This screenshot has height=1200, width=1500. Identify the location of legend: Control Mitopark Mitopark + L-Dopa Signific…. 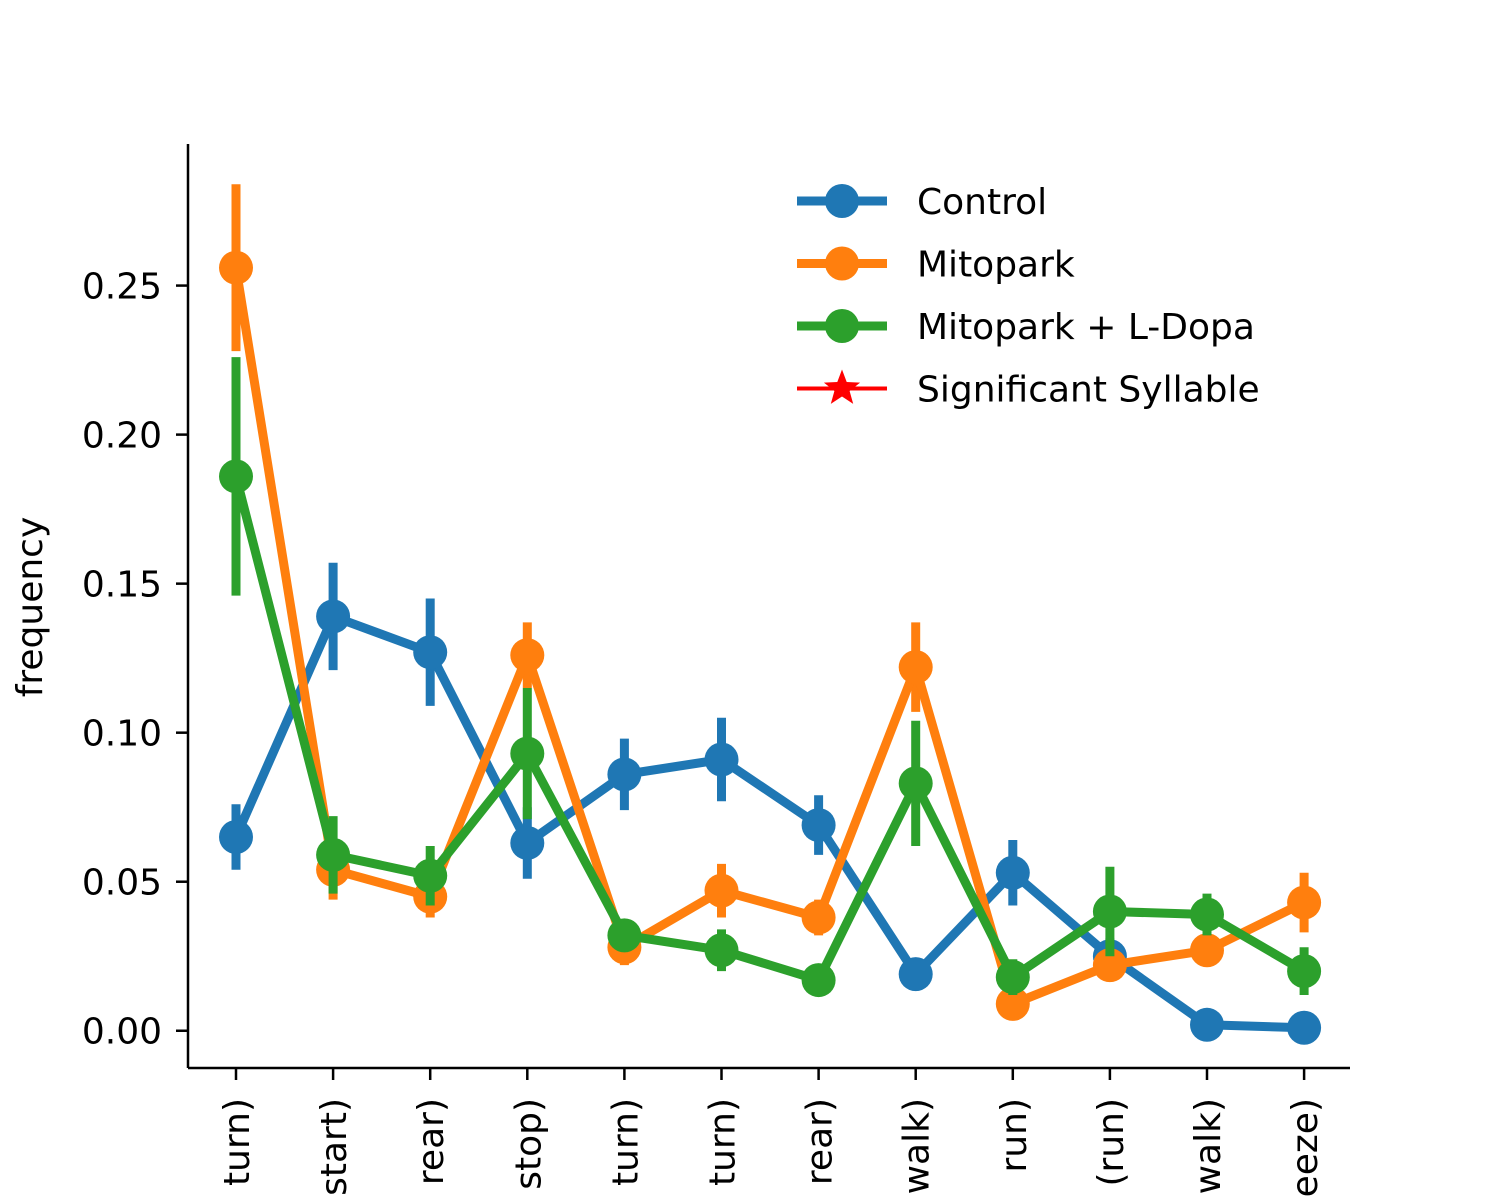
(1028, 296).